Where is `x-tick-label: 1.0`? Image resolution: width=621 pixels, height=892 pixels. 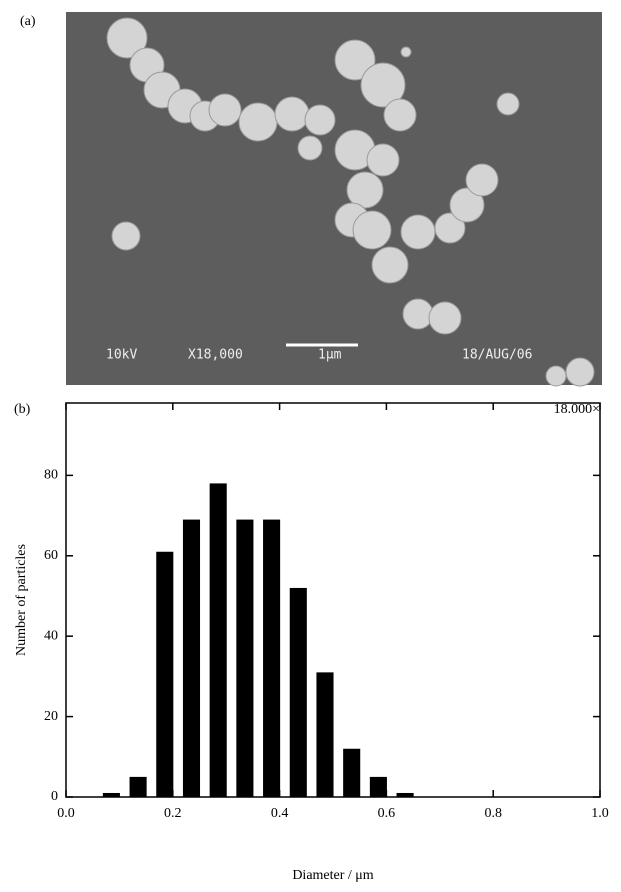
x-tick-label: 1.0 is located at coordinates (600, 813).